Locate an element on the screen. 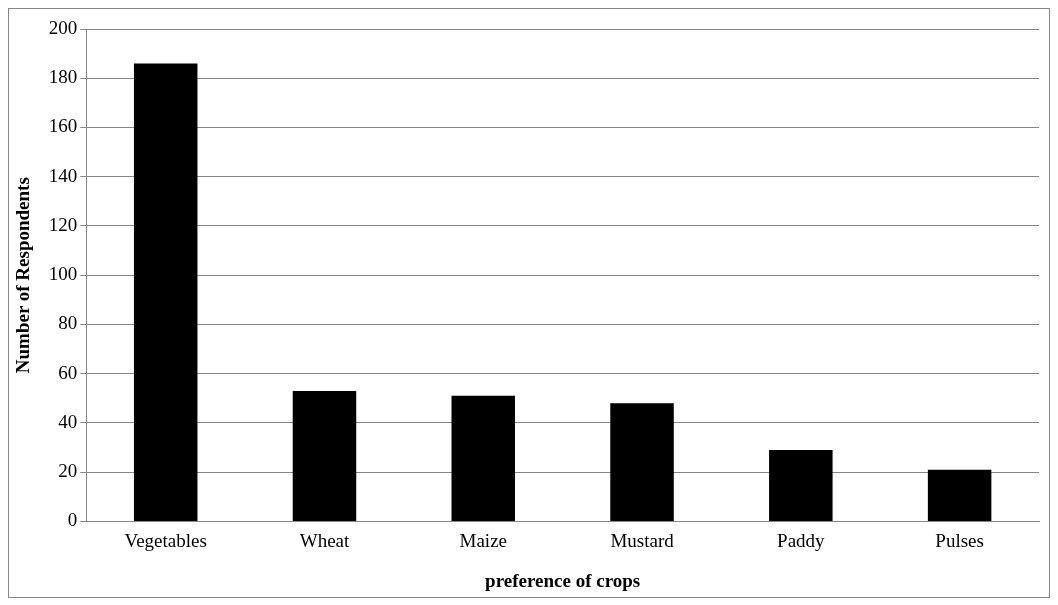 The image size is (1058, 605). x-tick-label: Vegetables is located at coordinates (165, 540).